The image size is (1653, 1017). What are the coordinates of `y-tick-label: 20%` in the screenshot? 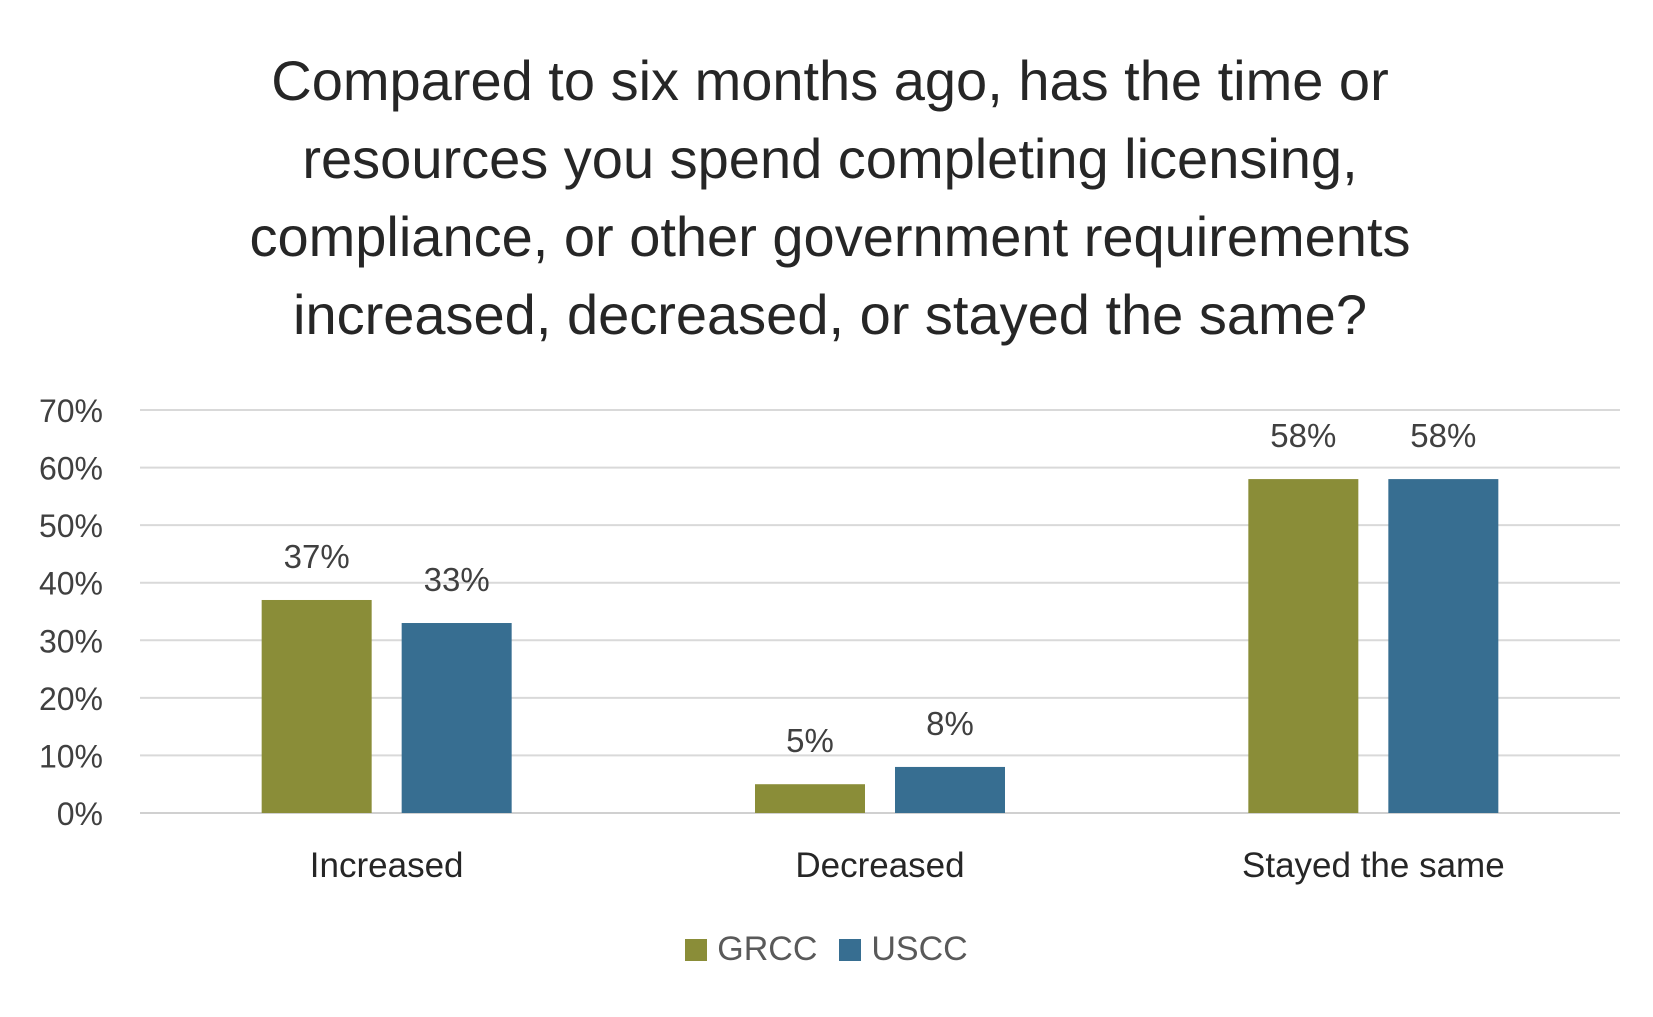 It's located at (71, 699).